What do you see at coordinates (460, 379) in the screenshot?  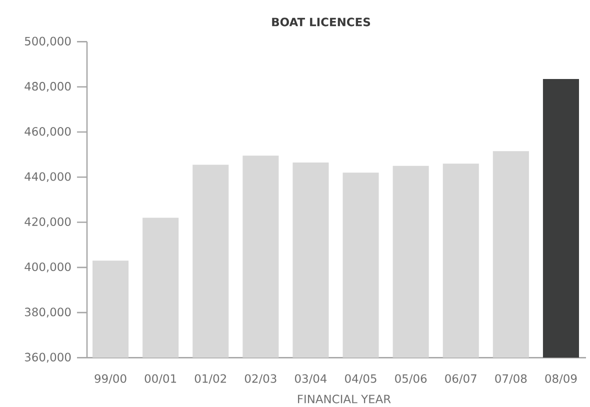 I see `x-tick-label: 06/07` at bounding box center [460, 379].